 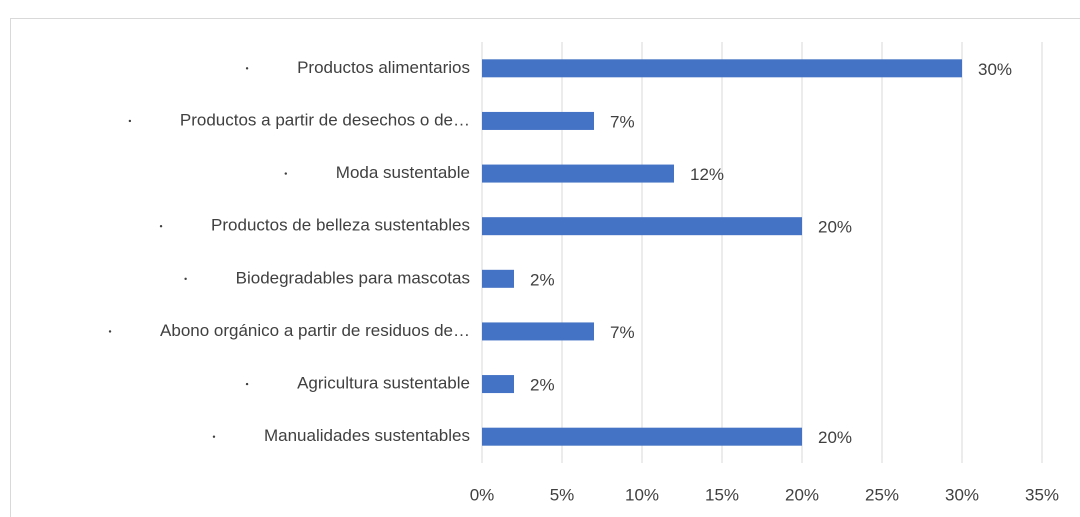 I want to click on category-label: Moda sustentable, so click(x=403, y=172).